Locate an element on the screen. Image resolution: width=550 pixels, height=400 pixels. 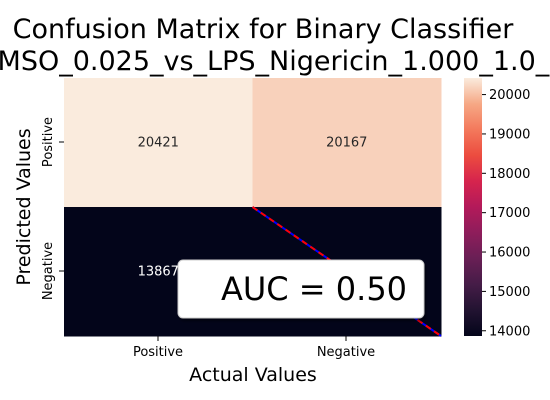
y-tick-negative: Negative is located at coordinates (48, 271).